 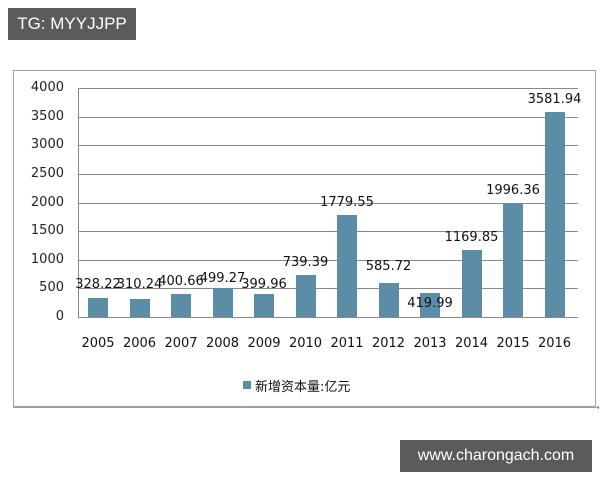 I want to click on x-tick-label: 2009, so click(x=264, y=343).